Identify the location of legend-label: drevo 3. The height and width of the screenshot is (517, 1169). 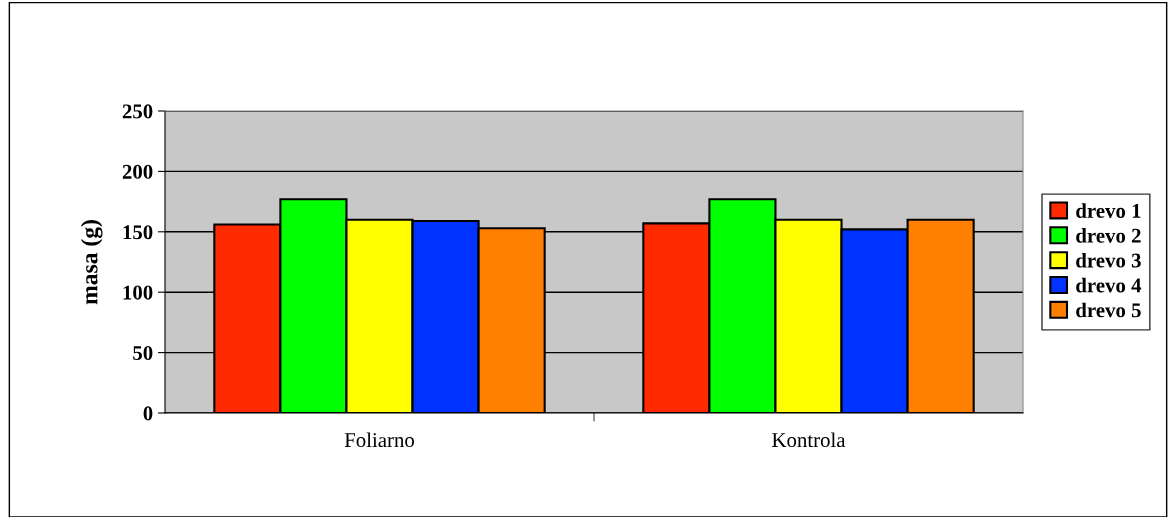
(1108, 260).